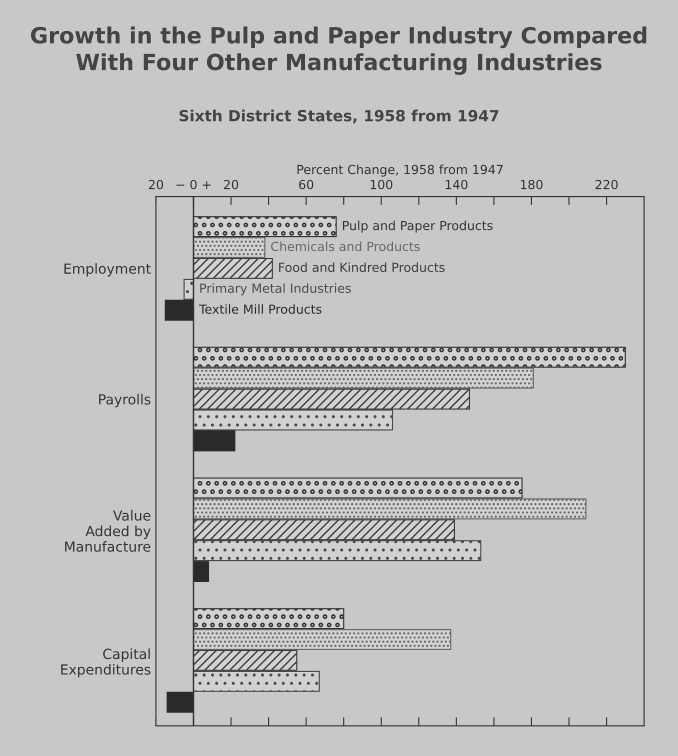 This screenshot has height=756, width=678. Describe the element at coordinates (531, 185) in the screenshot. I see `x-tick-label: 180` at that location.